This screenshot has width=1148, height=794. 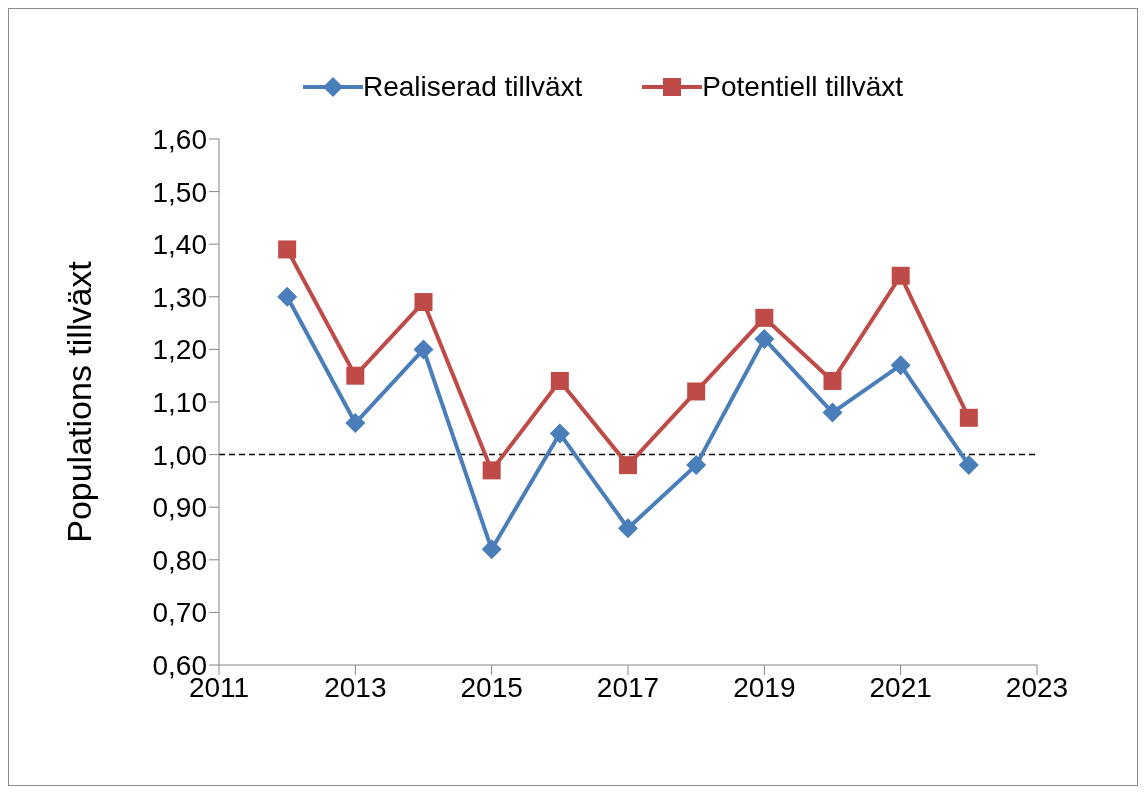 What do you see at coordinates (764, 687) in the screenshot?
I see `x-tick-label: 2019` at bounding box center [764, 687].